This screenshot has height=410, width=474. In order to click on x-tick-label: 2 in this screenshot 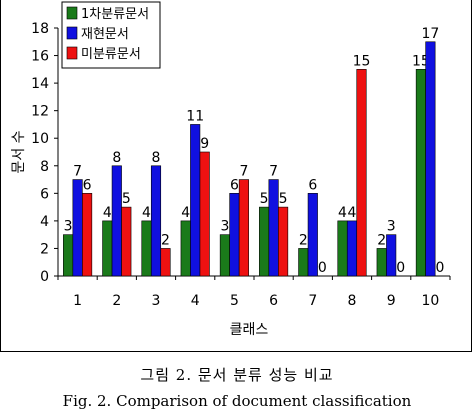, I will do `click(116, 301)`.